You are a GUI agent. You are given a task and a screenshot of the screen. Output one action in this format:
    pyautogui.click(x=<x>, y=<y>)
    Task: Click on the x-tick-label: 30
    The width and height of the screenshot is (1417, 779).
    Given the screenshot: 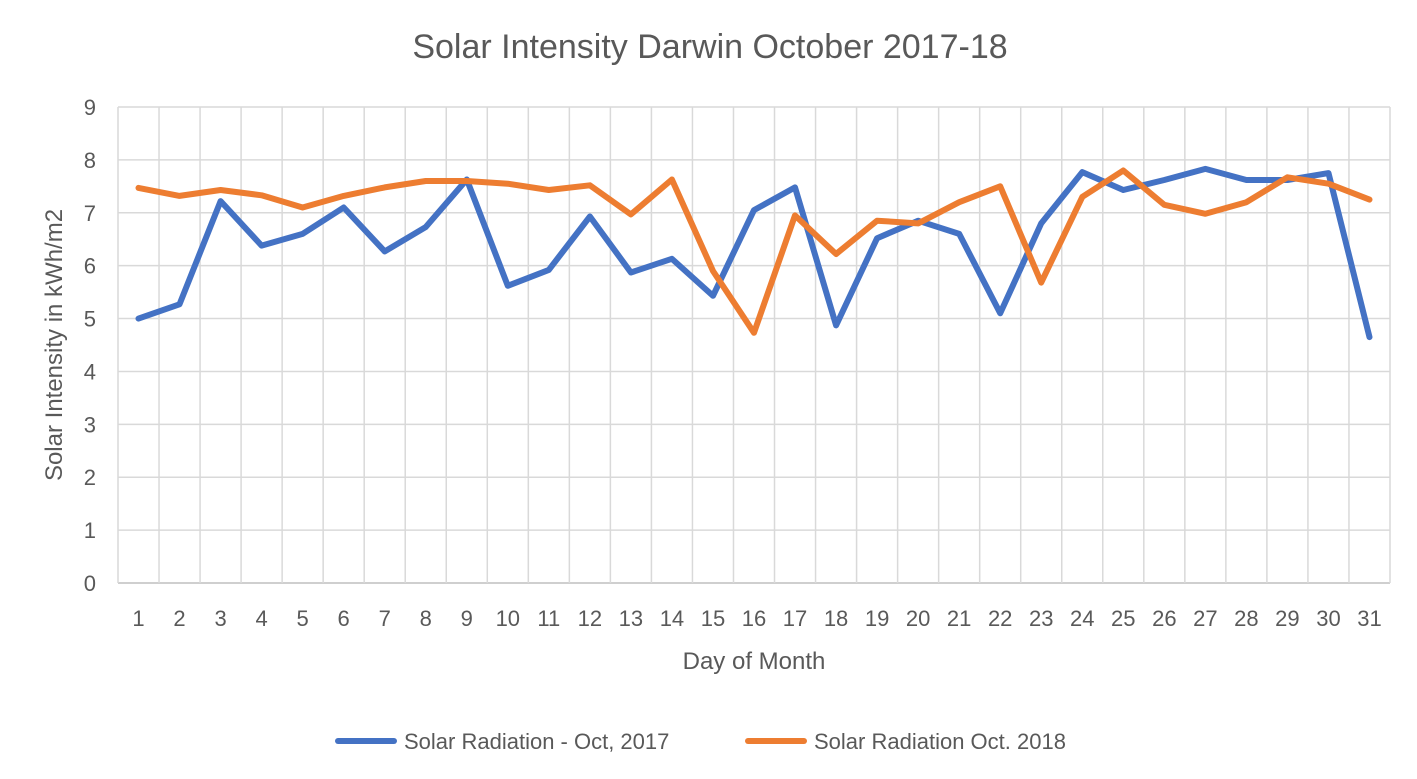 What is the action you would take?
    pyautogui.click(x=1328, y=618)
    